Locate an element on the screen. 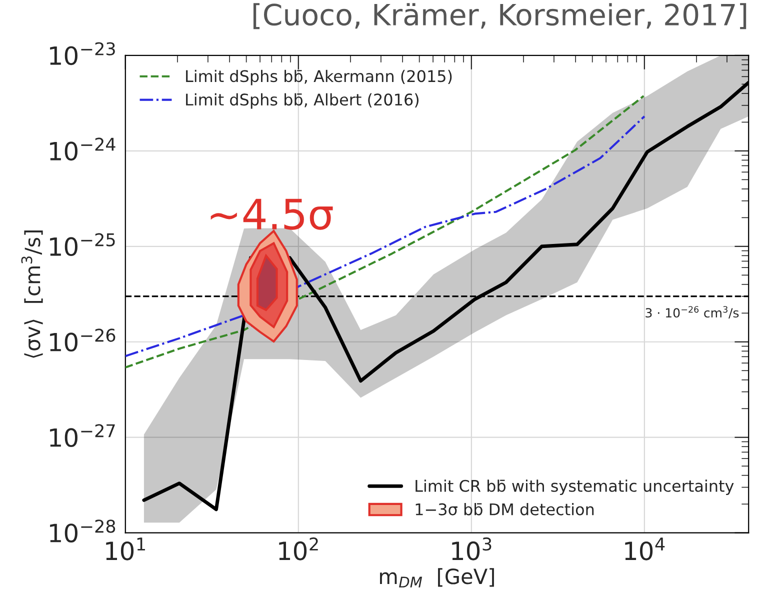 The image size is (760, 616). y-axis-title: ⟨σv⟩ [cm$^{3}$/s] is located at coordinates (32, 294).